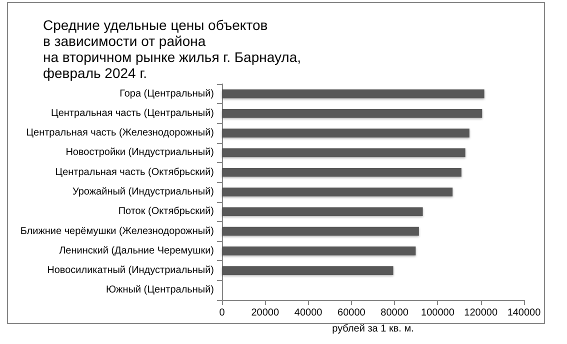 This screenshot has width=567, height=344. Describe the element at coordinates (394, 313) in the screenshot. I see `x-tick-label: 80000` at that location.